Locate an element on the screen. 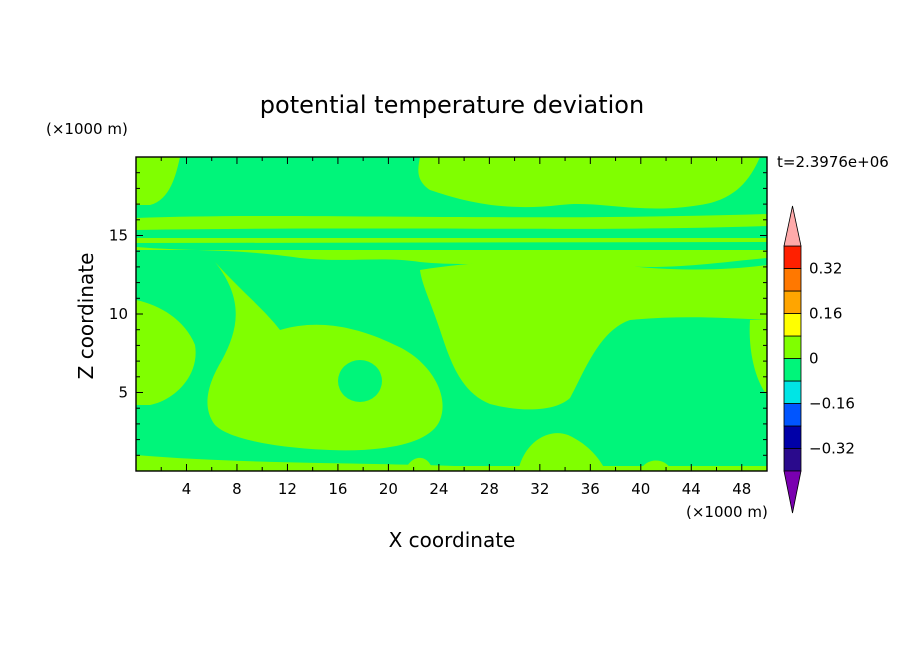 The height and width of the screenshot is (654, 904). x-tick-label: 32 is located at coordinates (539, 489).